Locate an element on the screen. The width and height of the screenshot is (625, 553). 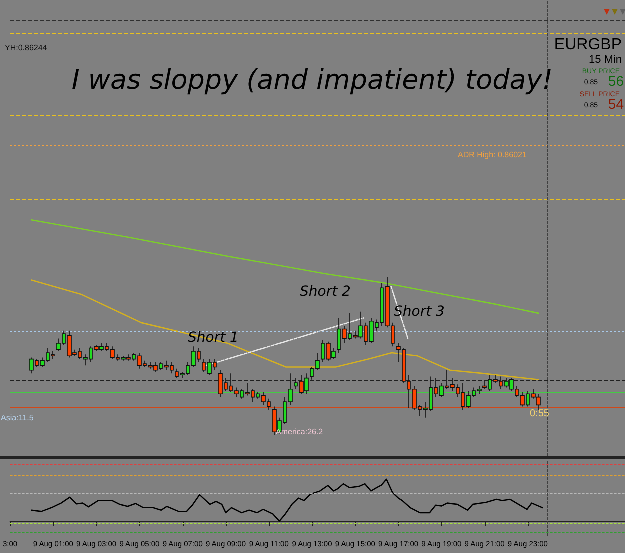
text: 15 Min is located at coordinates (605, 60).